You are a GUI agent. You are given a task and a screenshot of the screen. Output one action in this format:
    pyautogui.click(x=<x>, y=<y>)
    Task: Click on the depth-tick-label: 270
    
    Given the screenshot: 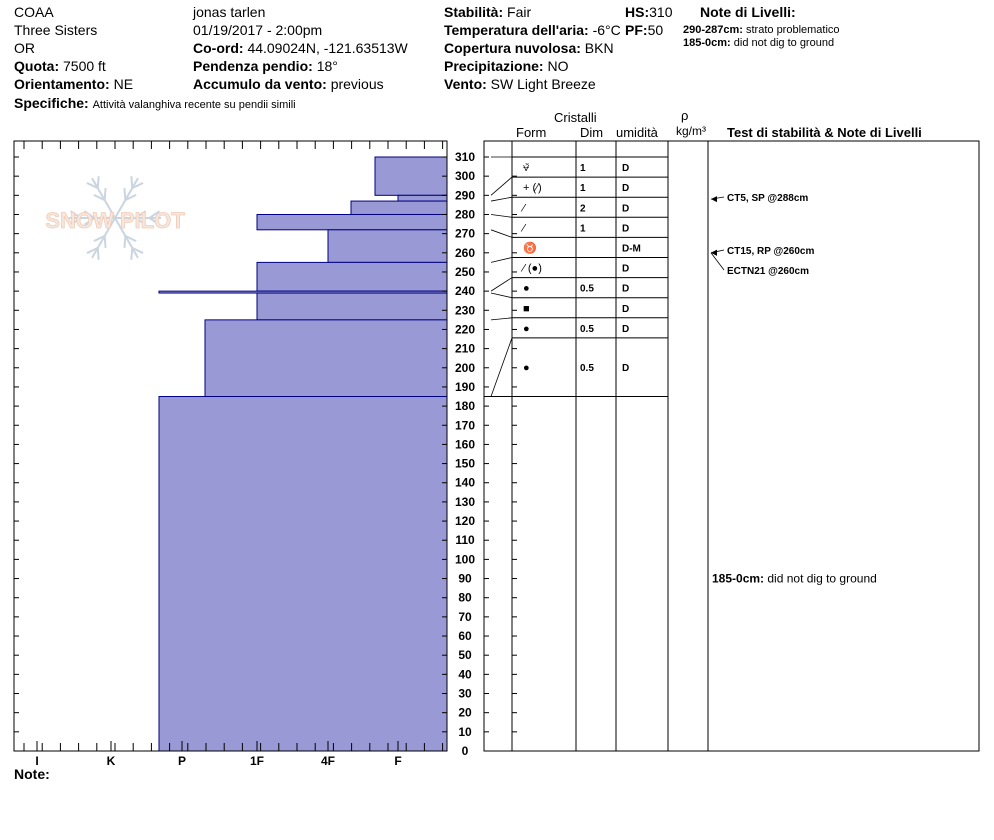 What is the action you would take?
    pyautogui.click(x=465, y=234)
    